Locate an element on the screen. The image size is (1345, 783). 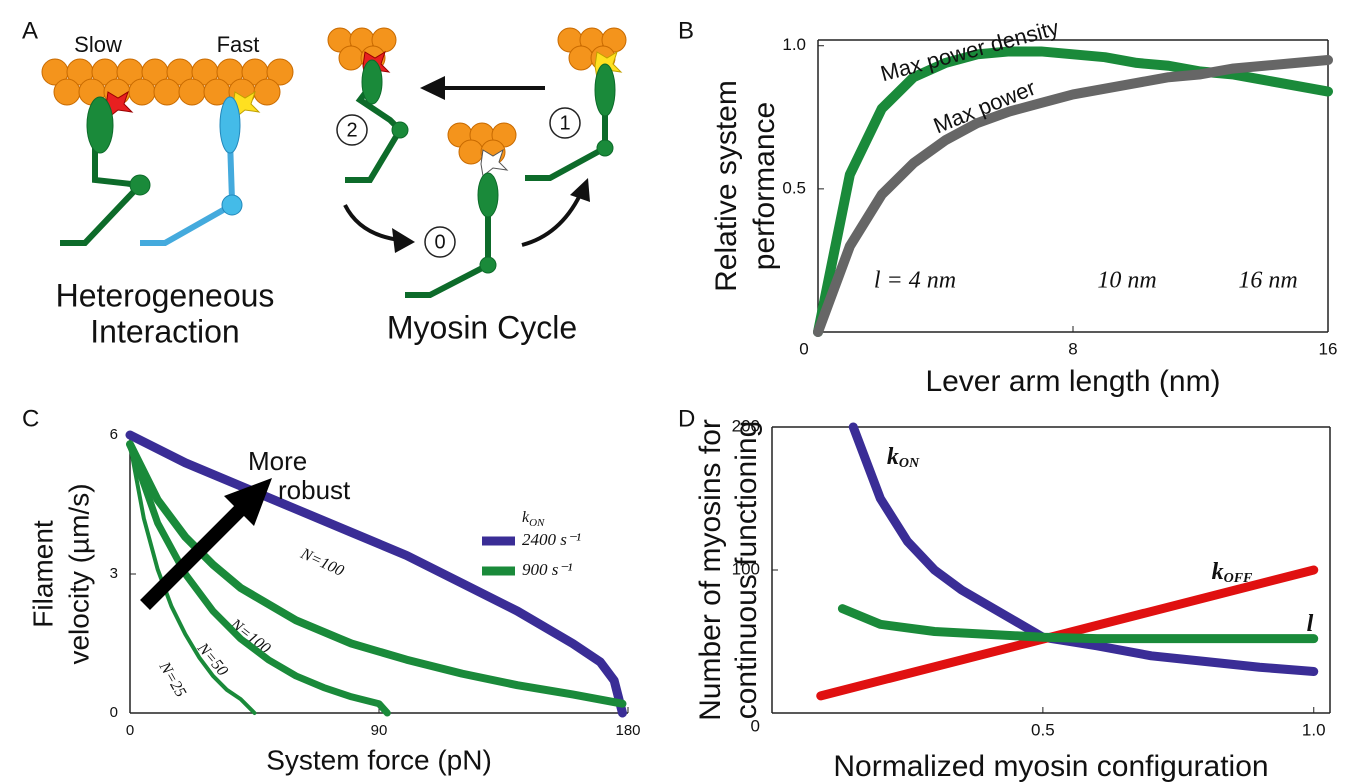
legend-label: 2400 s⁻¹ is located at coordinates (551, 539).